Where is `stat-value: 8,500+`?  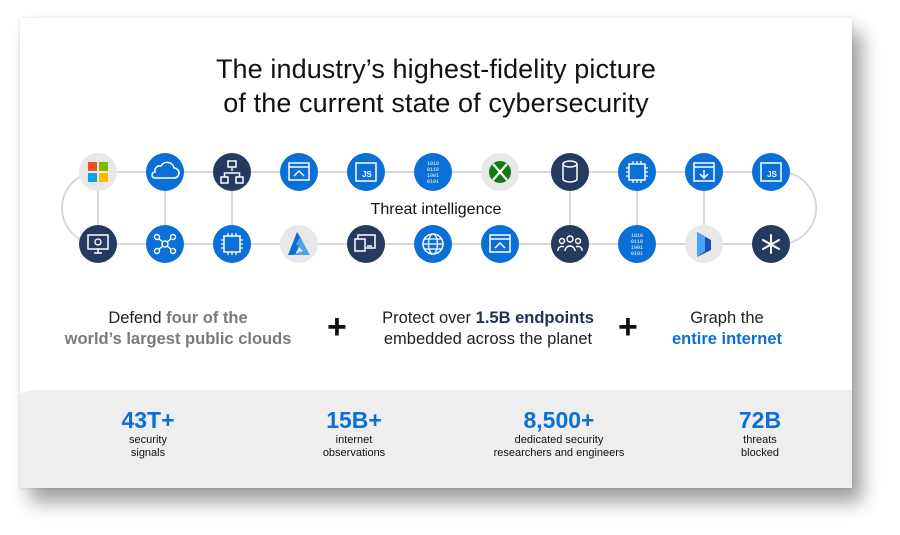 stat-value: 8,500+ is located at coordinates (559, 420).